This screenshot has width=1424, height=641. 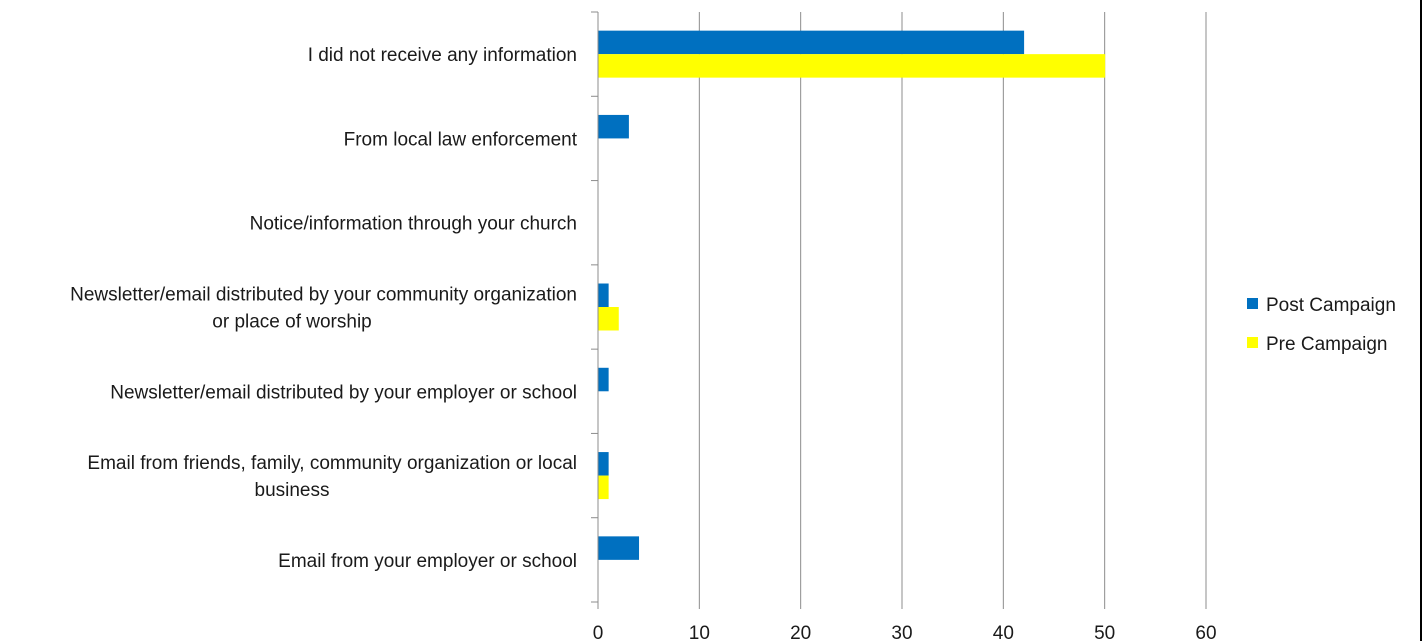 What do you see at coordinates (1252, 342) in the screenshot?
I see `legend-swatch-pre-campaign` at bounding box center [1252, 342].